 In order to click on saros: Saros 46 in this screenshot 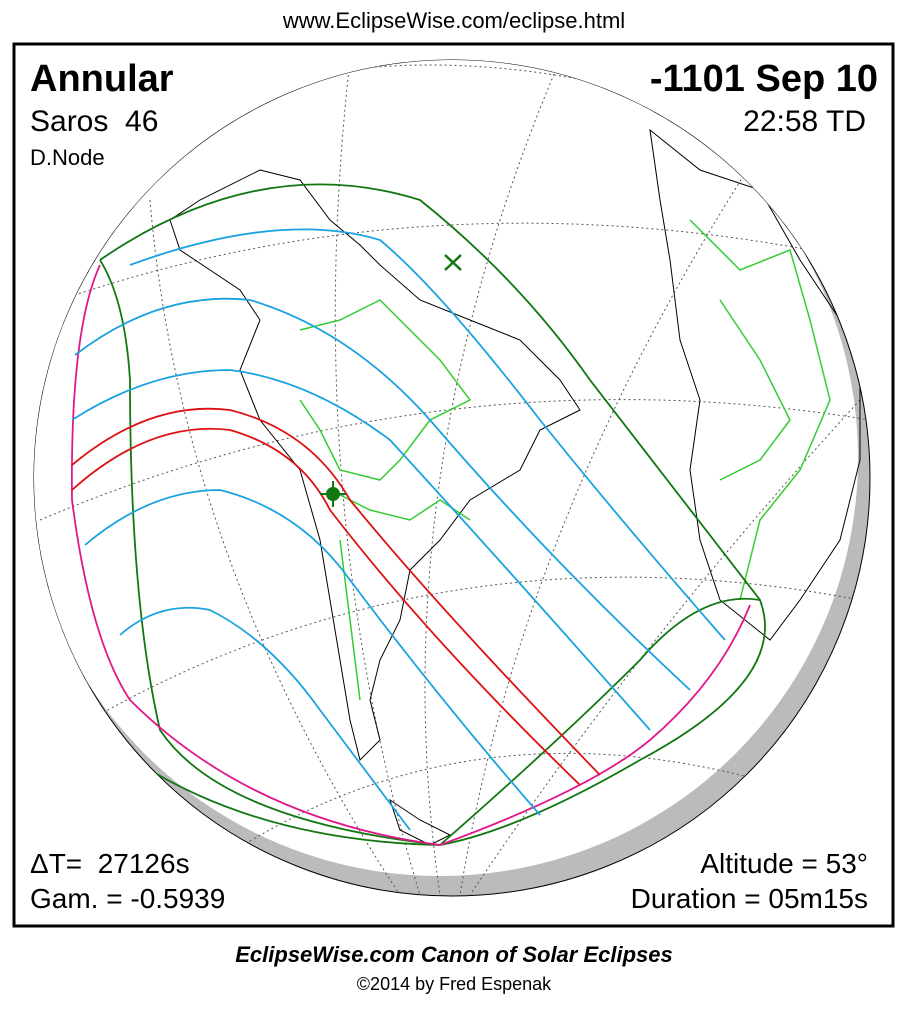, I will do `click(94, 121)`.